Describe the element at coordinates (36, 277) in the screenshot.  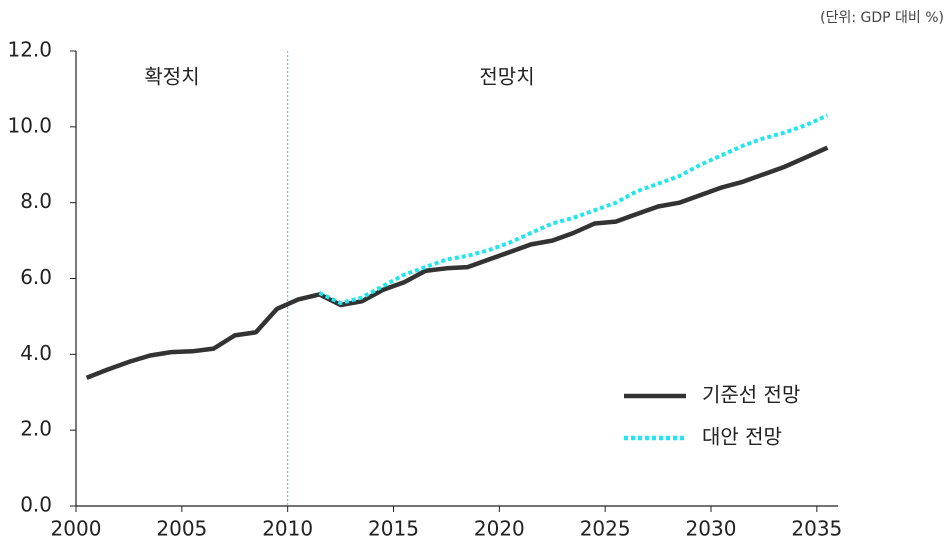
I see `y-tick-label: 6.0` at that location.